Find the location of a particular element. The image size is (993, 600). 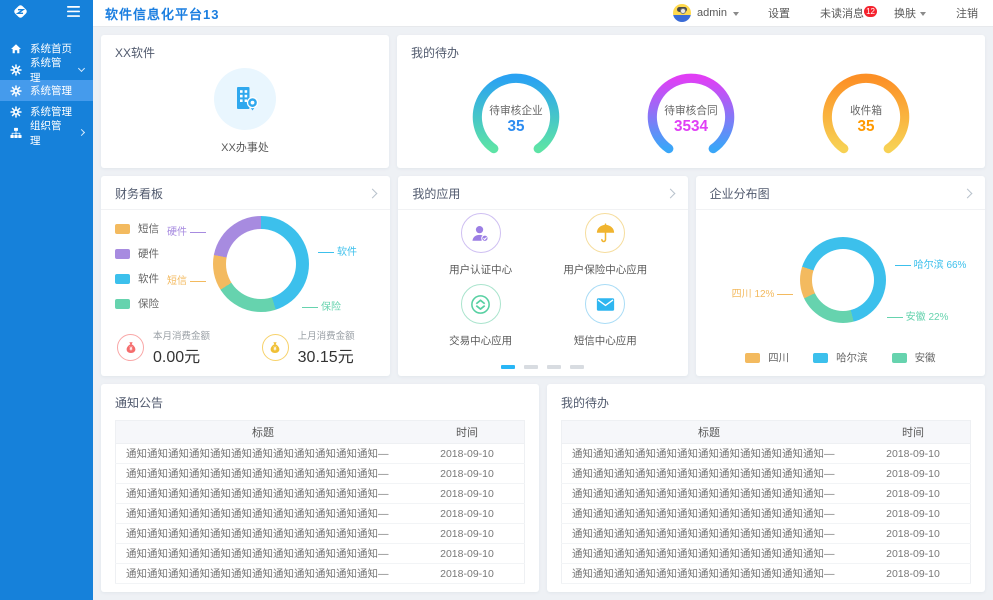

exchange-icon is located at coordinates (480, 304).